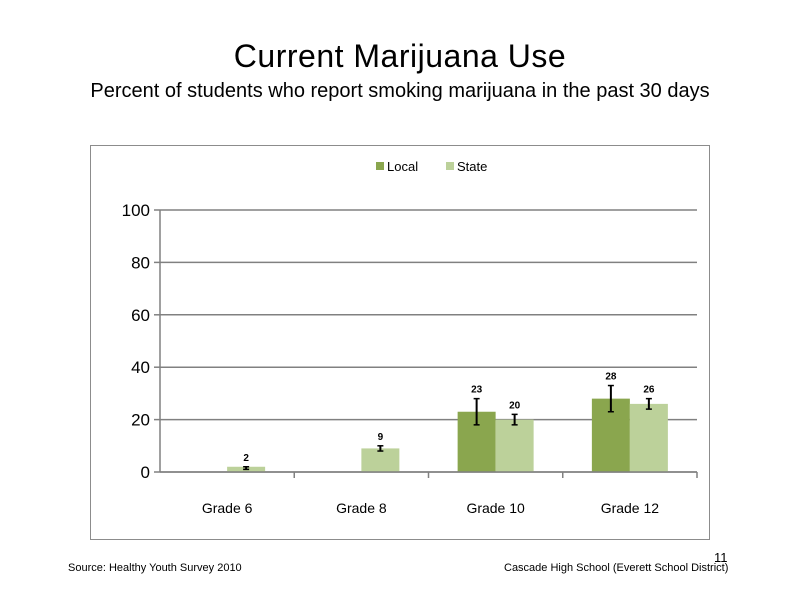  Describe the element at coordinates (477, 390) in the screenshot. I see `data-label: 23` at that location.